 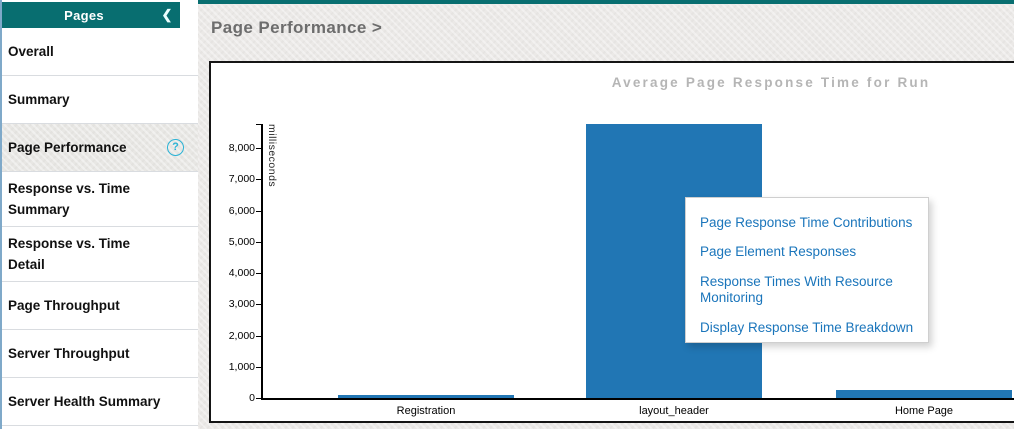 What do you see at coordinates (426, 411) in the screenshot?
I see `x-axis-label: Registration` at bounding box center [426, 411].